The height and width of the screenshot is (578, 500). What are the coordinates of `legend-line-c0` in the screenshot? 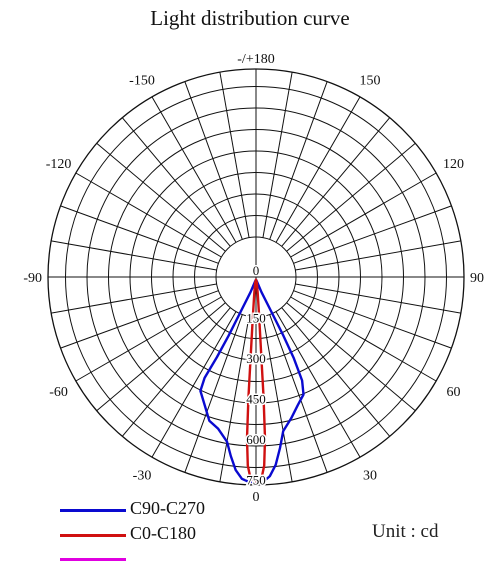 It's located at (93, 535).